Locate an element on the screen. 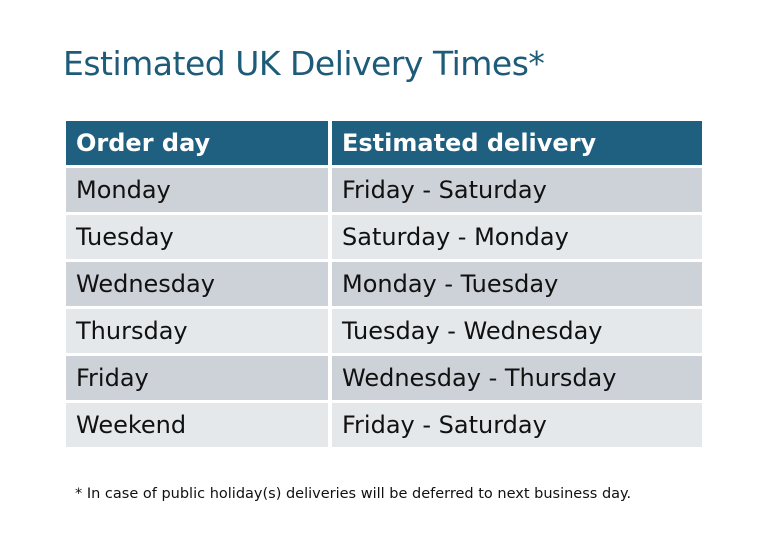 The image size is (769, 555). header-order-day: Order day is located at coordinates (197, 143).